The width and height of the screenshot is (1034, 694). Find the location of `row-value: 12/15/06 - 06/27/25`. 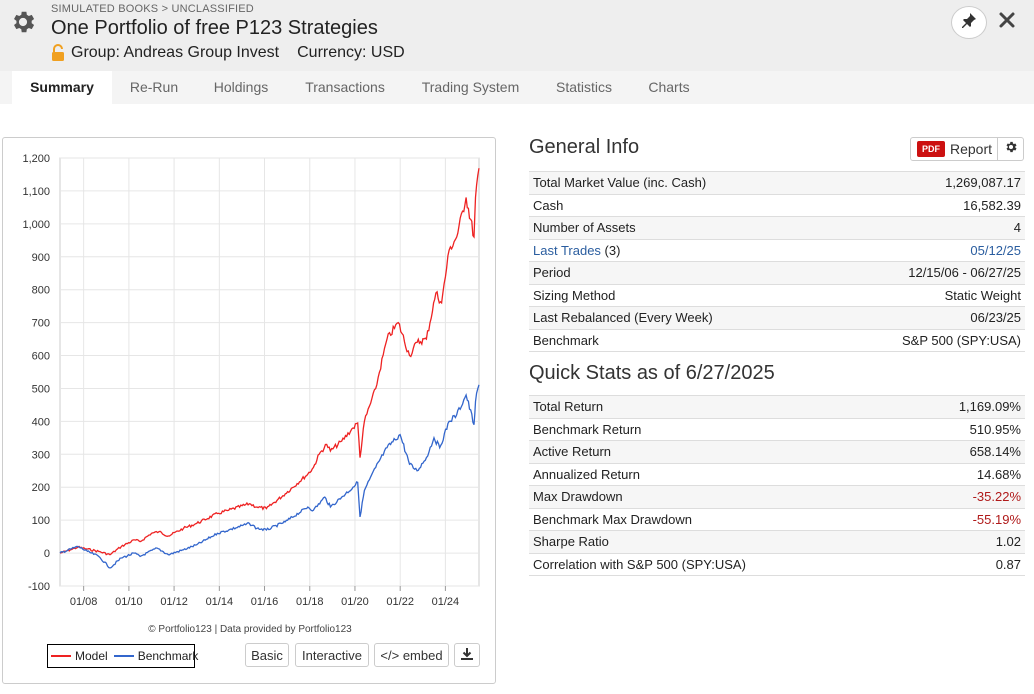

row-value: 12/15/06 - 06/27/25 is located at coordinates (924, 272).